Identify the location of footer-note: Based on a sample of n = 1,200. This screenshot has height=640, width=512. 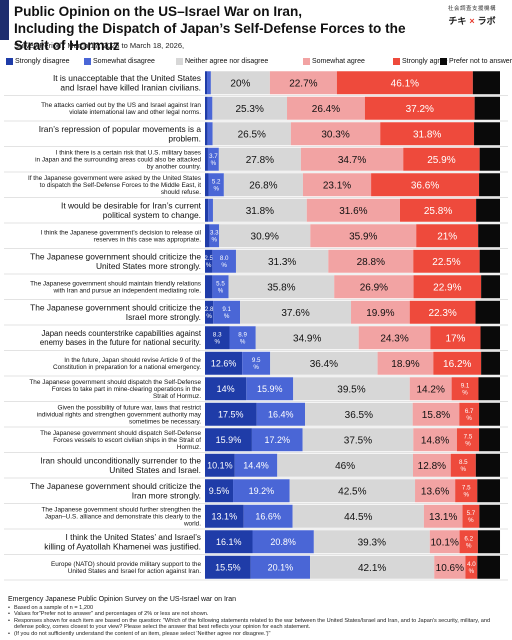
(258, 608).